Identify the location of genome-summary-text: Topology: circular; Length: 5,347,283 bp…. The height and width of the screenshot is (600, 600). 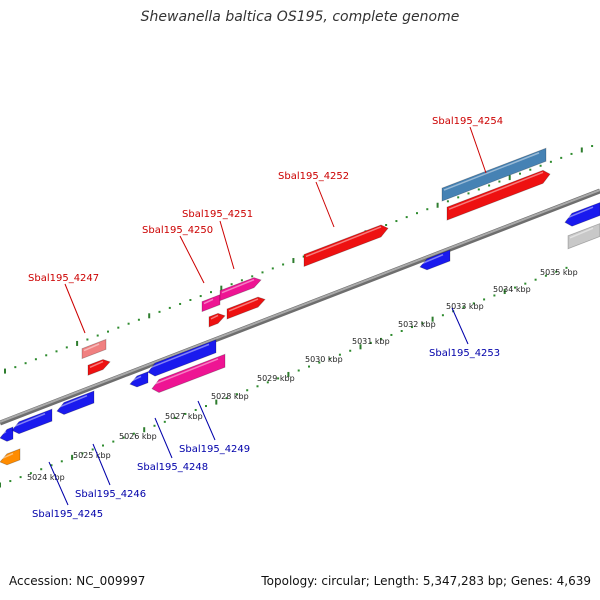
(426, 581).